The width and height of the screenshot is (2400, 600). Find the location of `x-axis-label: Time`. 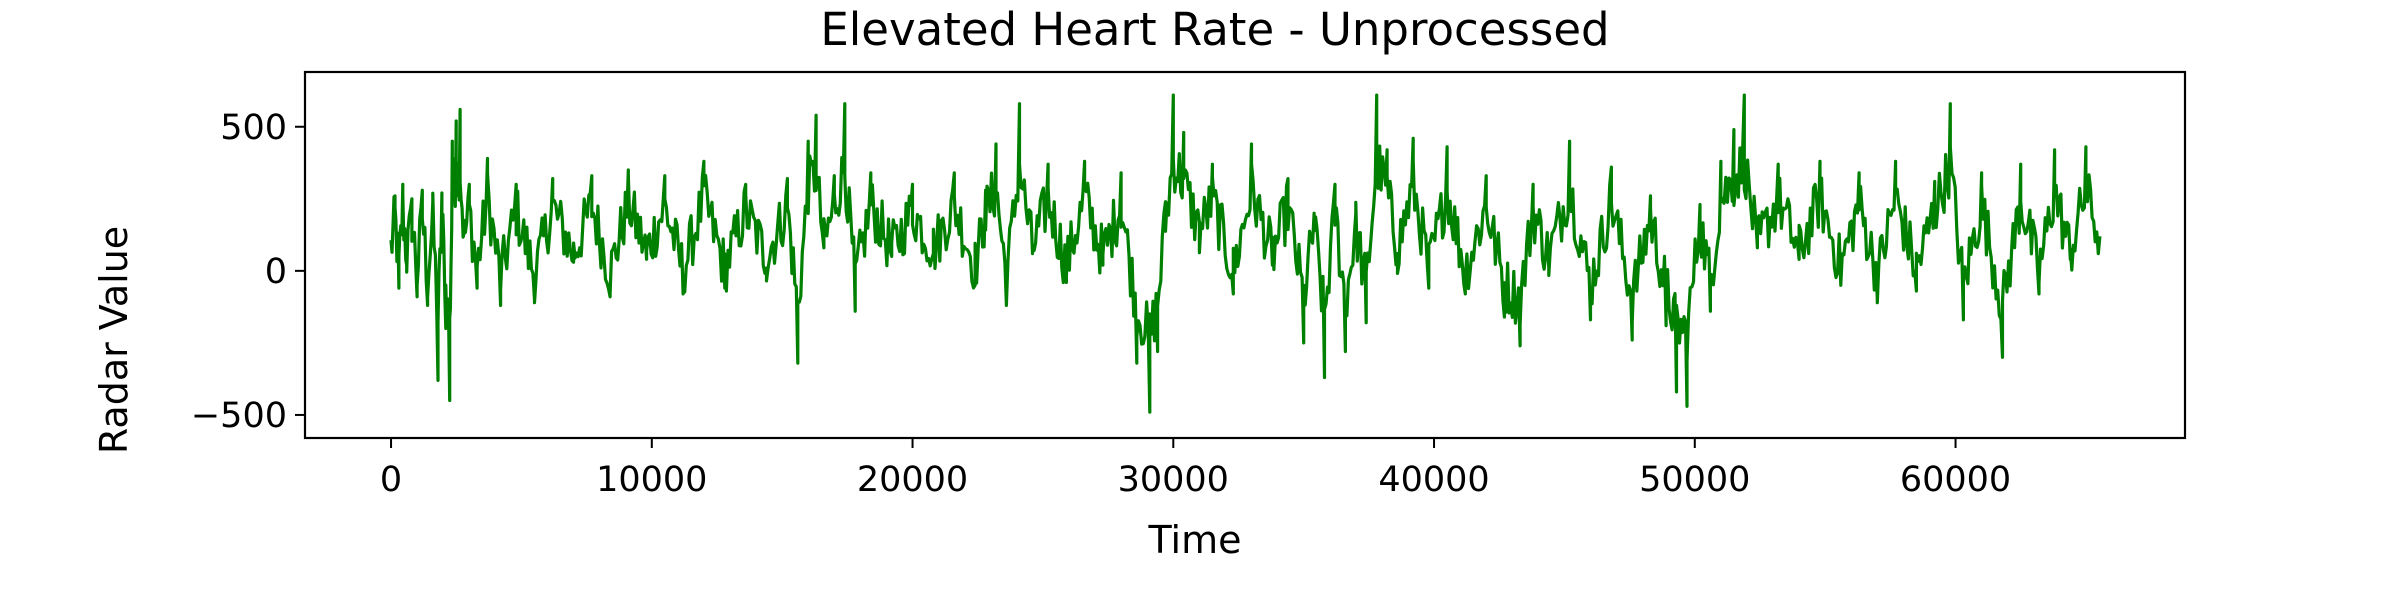

x-axis-label: Time is located at coordinates (1195, 540).